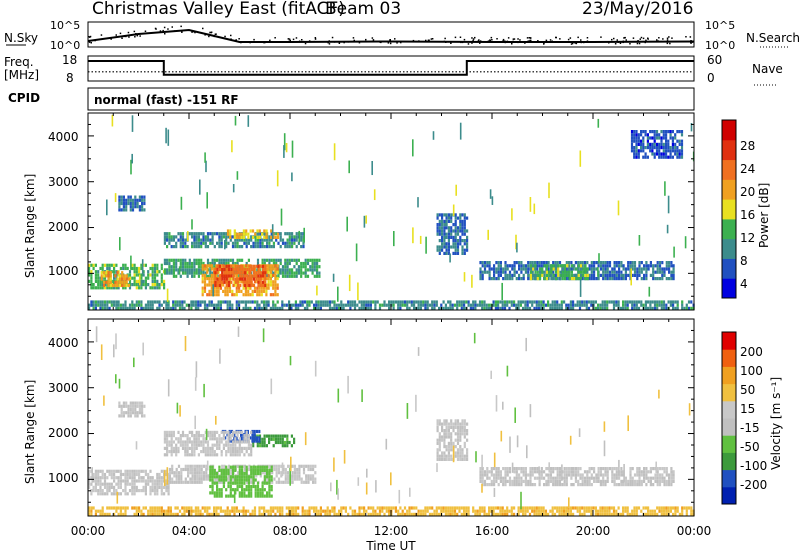  Describe the element at coordinates (638, 9) in the screenshot. I see `date-title: 23/May/2016` at that location.